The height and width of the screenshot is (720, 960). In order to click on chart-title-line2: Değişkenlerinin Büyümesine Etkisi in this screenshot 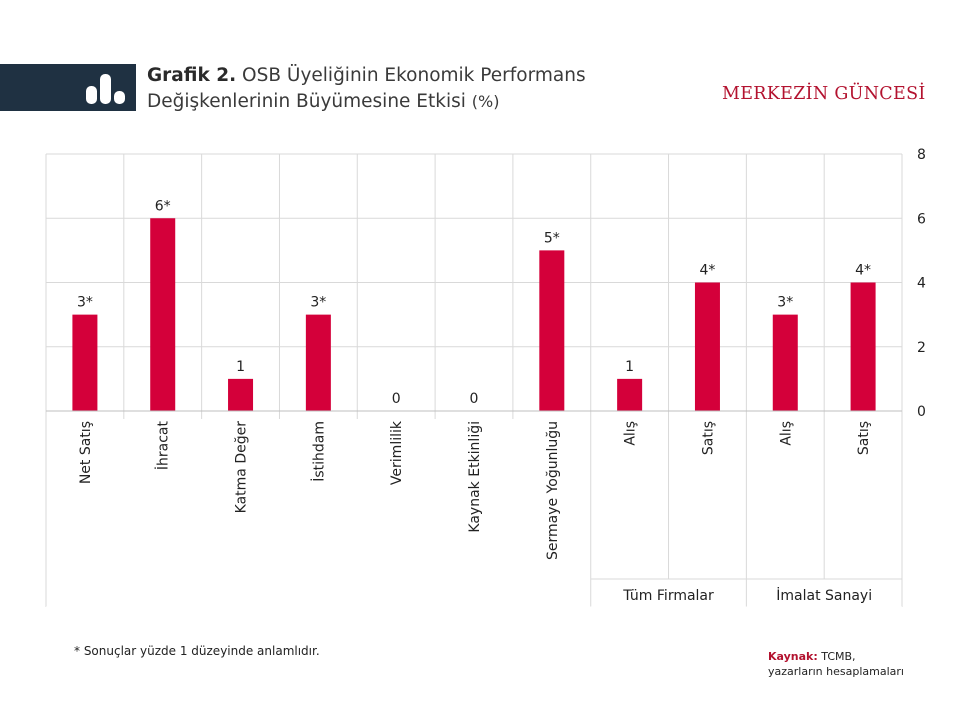, I will do `click(306, 101)`.